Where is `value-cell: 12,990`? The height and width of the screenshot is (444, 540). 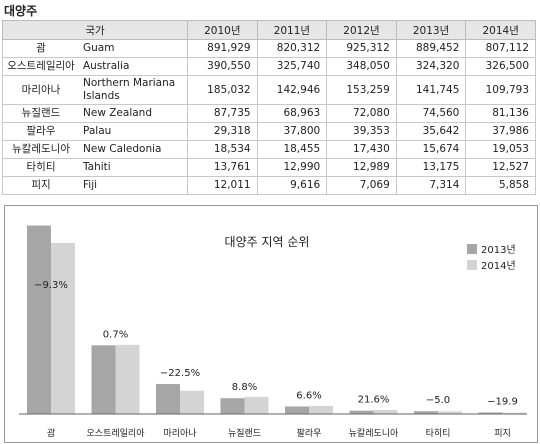
value-cell: 12,990 is located at coordinates (292, 167).